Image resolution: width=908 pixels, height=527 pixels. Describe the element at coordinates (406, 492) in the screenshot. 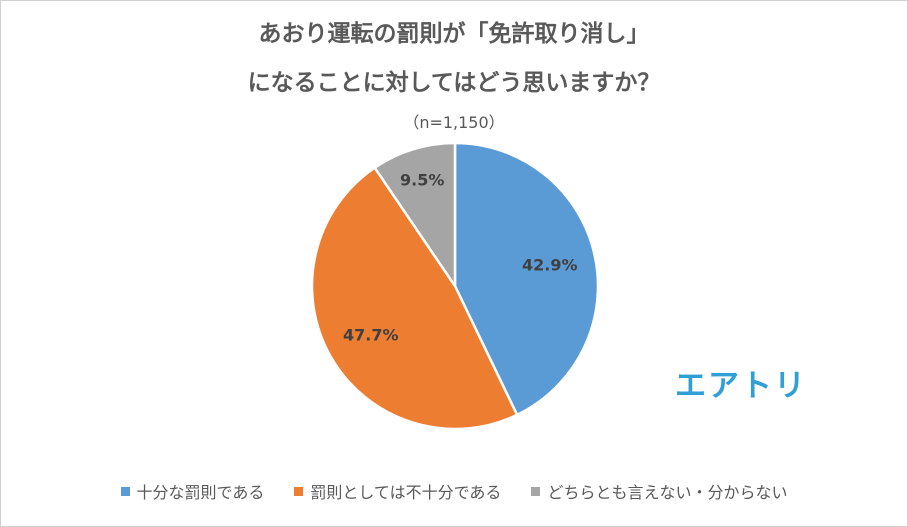

I see `legend-label-insufficient: 罰則としては不十分である` at that location.